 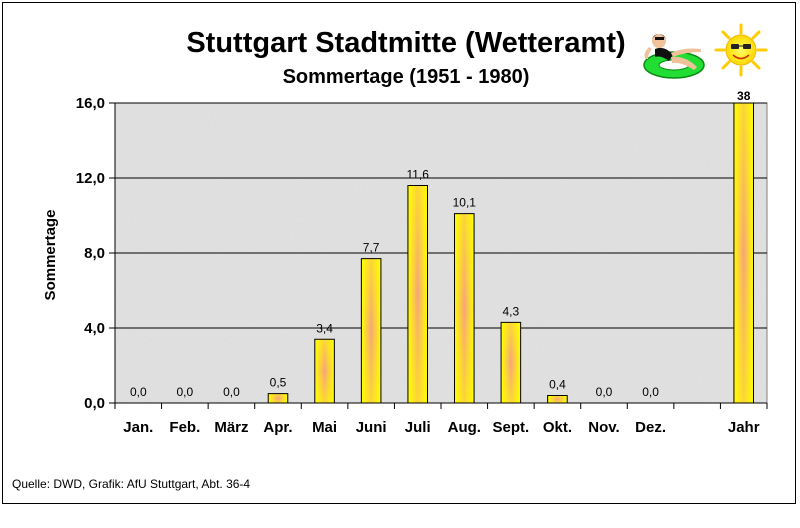 What do you see at coordinates (277, 427) in the screenshot?
I see `category-label: Apr.` at bounding box center [277, 427].